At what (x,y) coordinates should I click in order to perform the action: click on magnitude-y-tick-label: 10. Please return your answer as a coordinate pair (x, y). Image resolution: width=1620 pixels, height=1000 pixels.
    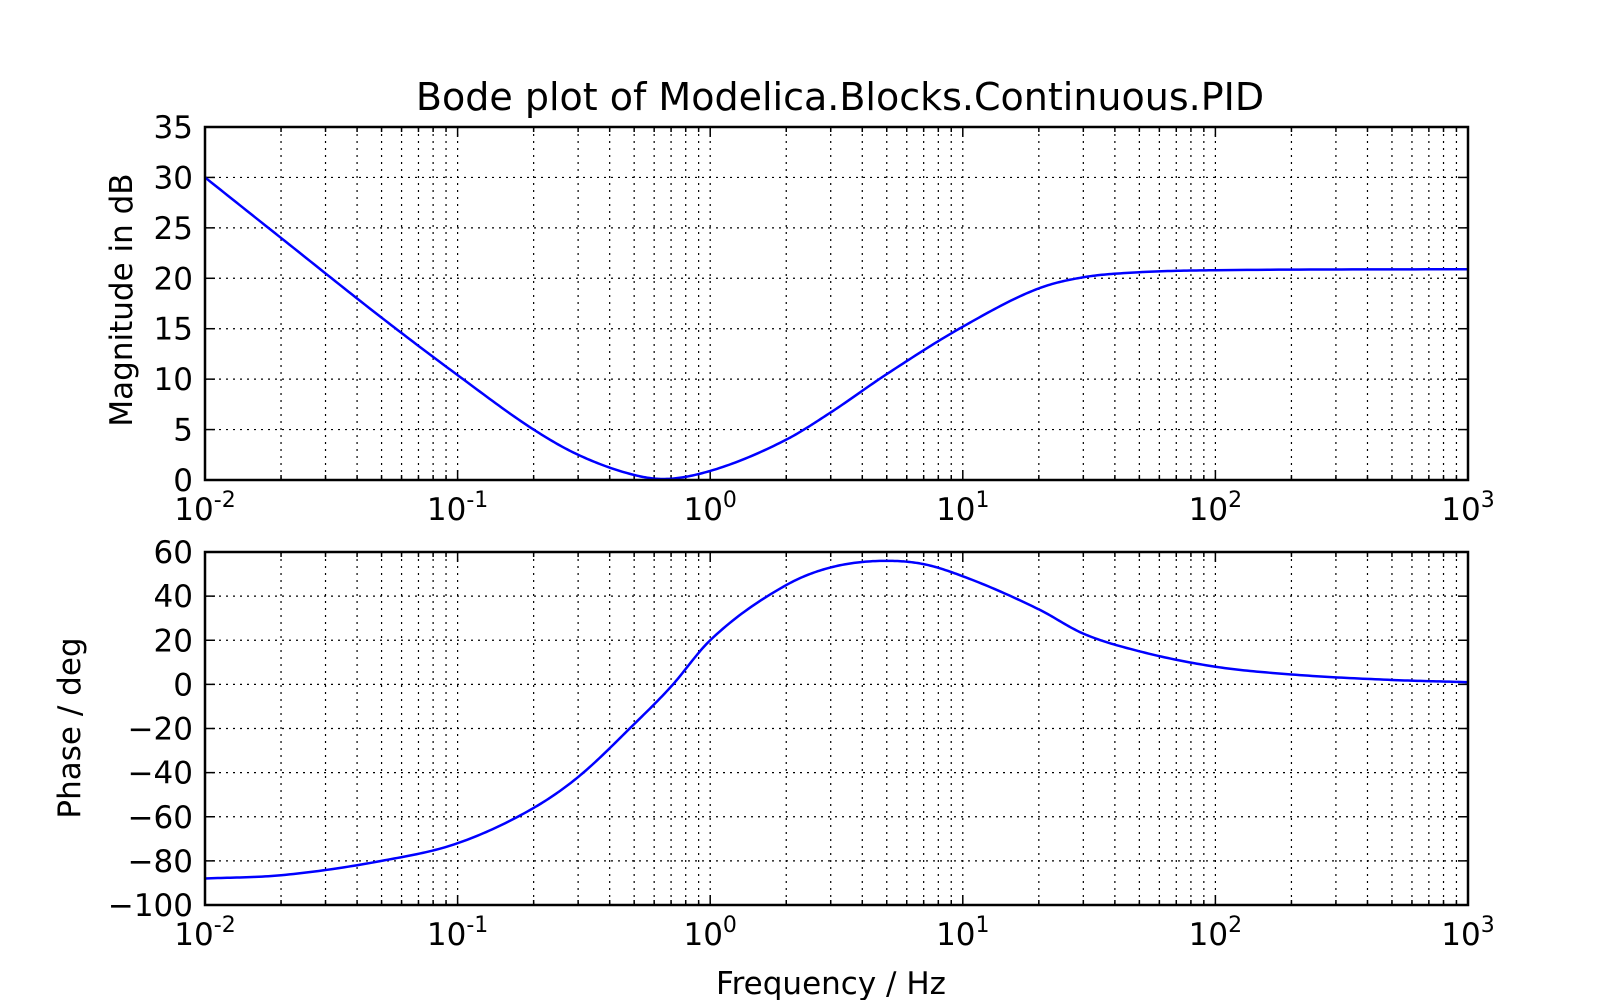
    Looking at the image, I should click on (173, 380).